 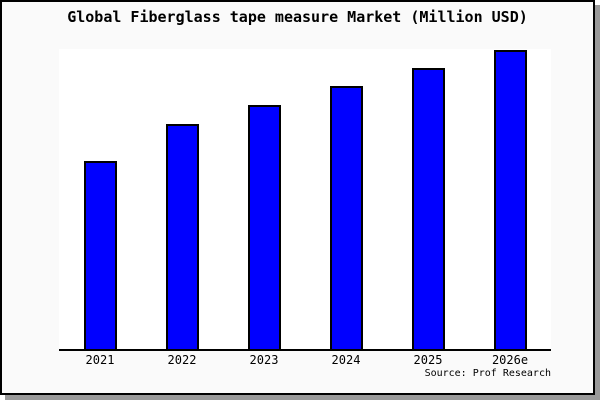 What do you see at coordinates (100, 255) in the screenshot?
I see `bar-2021` at bounding box center [100, 255].